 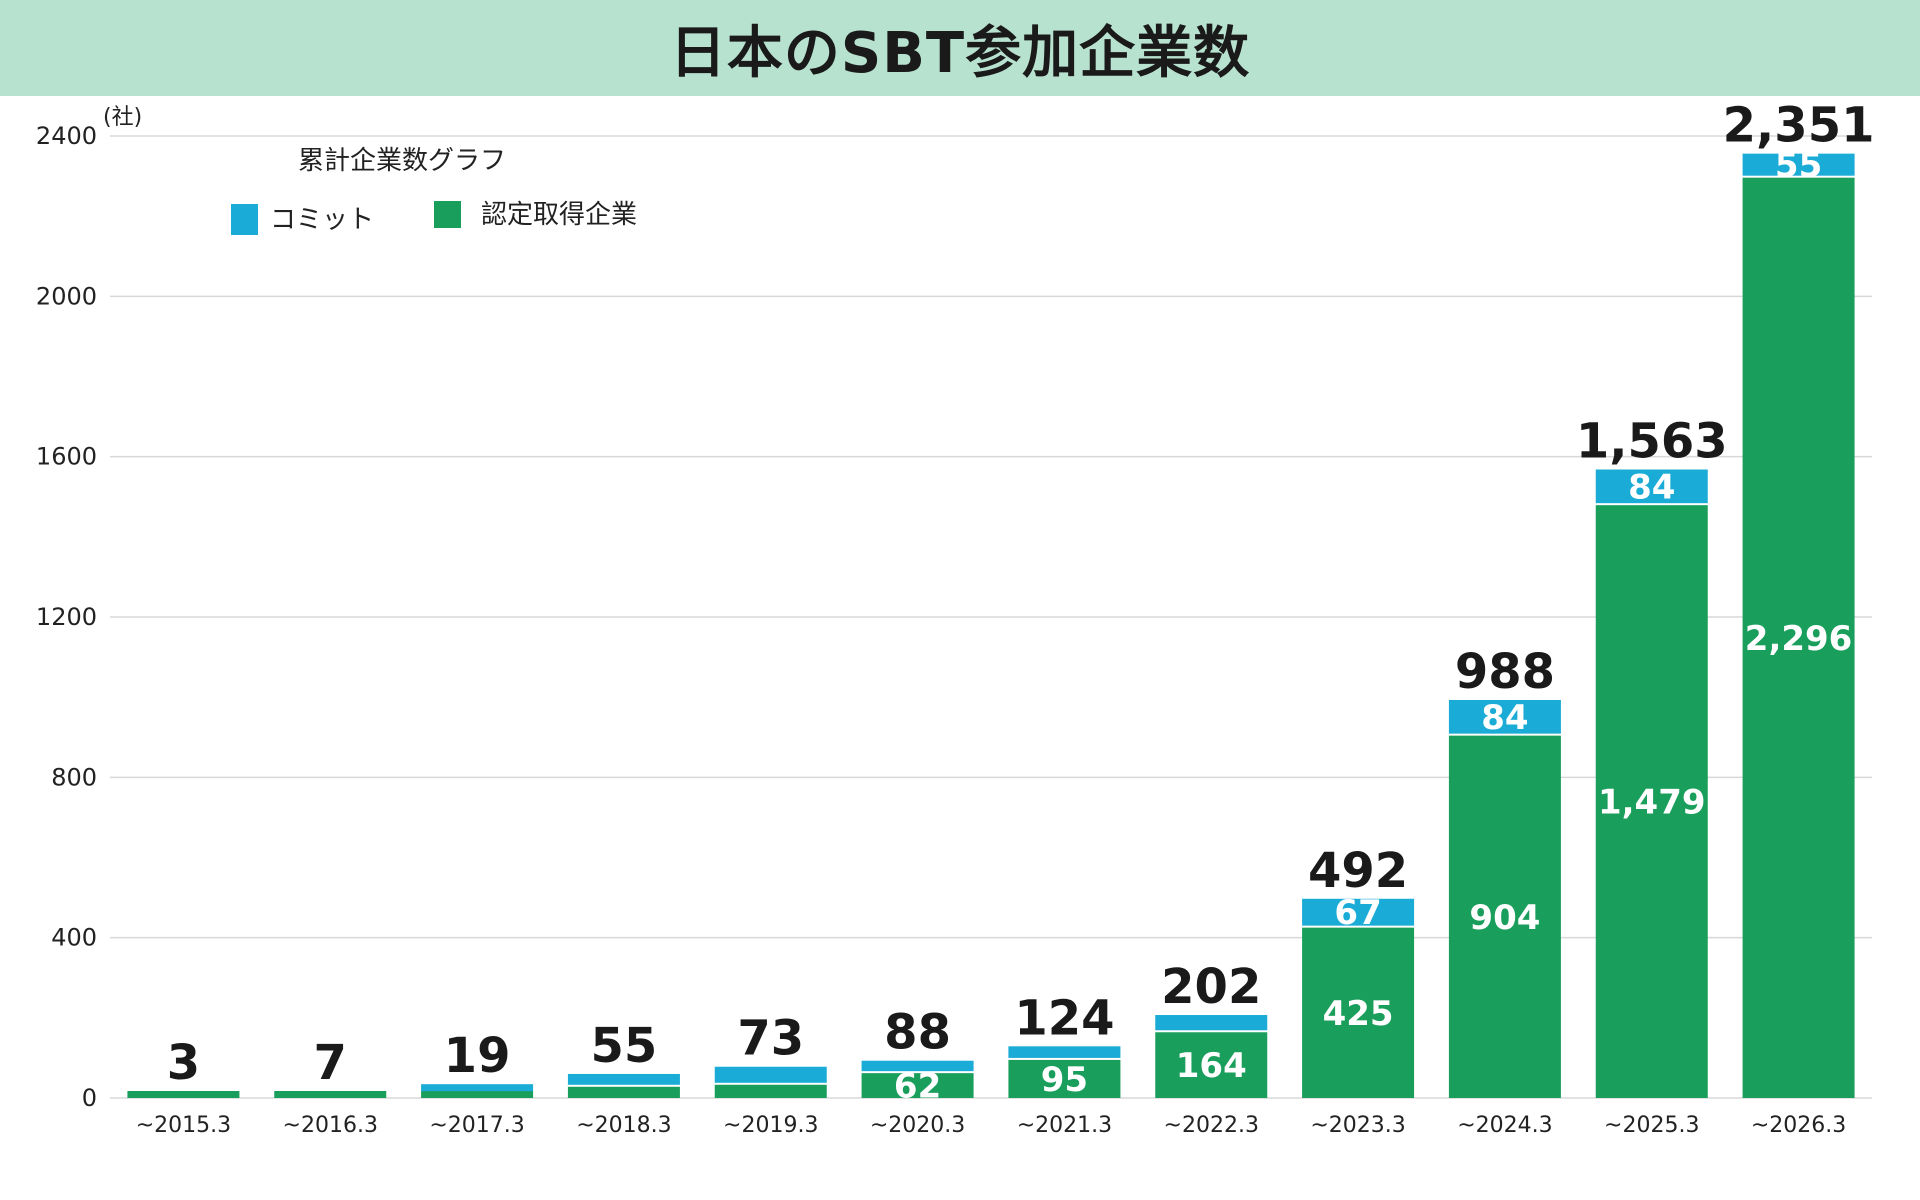 I want to click on legend-swatch-certified, so click(x=447, y=214).